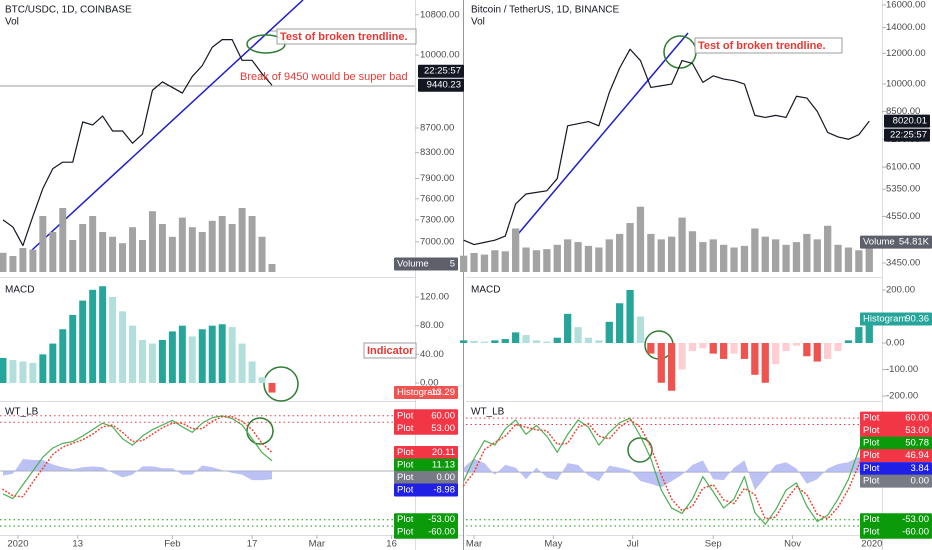 Image resolution: width=932 pixels, height=550 pixels. Describe the element at coordinates (418, 392) in the screenshot. I see `price-tag-name: Histogram` at that location.